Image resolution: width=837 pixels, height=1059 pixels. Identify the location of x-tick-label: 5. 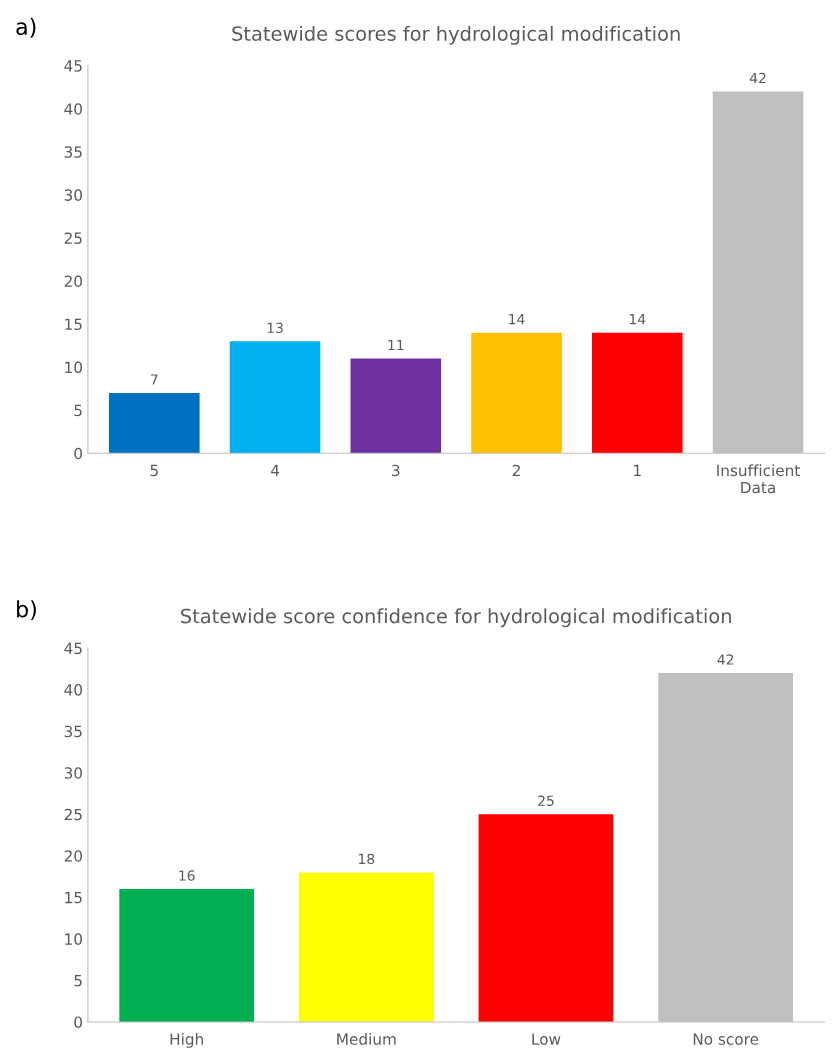
(154, 470).